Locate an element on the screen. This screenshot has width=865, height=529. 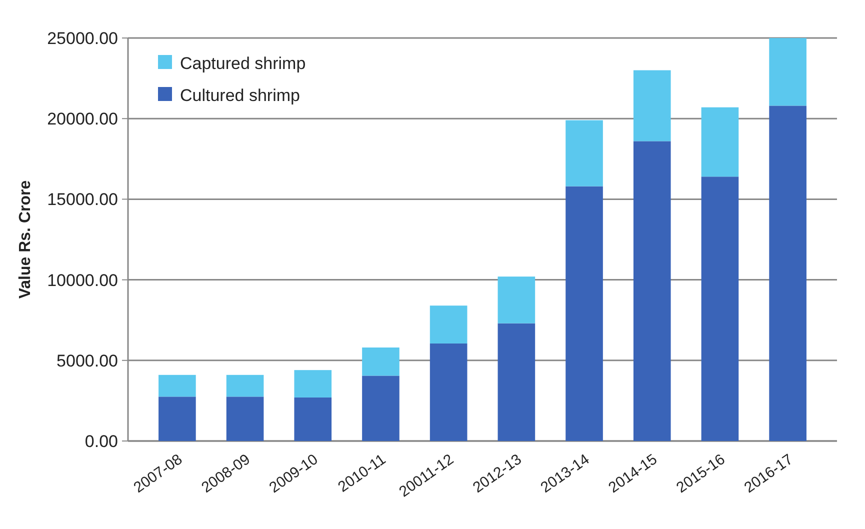
y-tick-label: 25000.00 is located at coordinates (82, 38).